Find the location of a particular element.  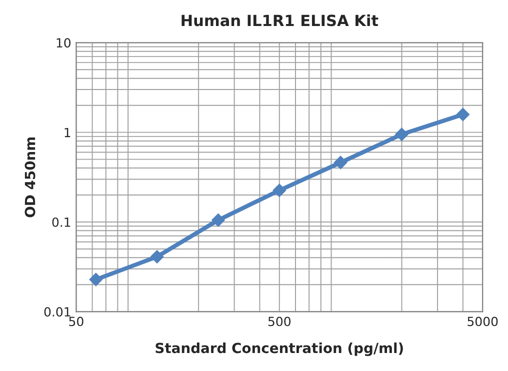

x-tick-label: 5000 is located at coordinates (483, 321).